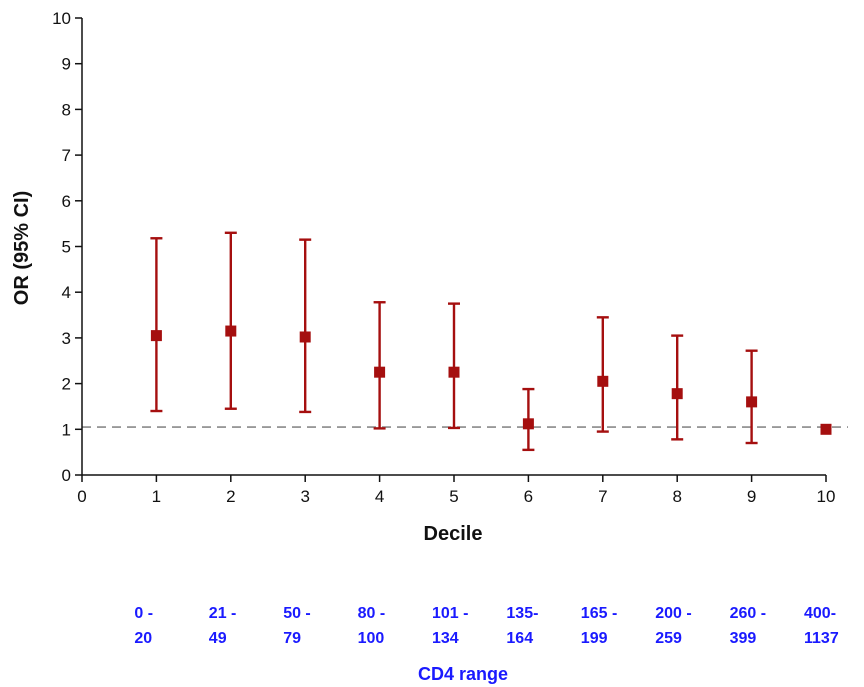 The image size is (864, 687). I want to click on cd4-range-label: 80 -, so click(372, 613).